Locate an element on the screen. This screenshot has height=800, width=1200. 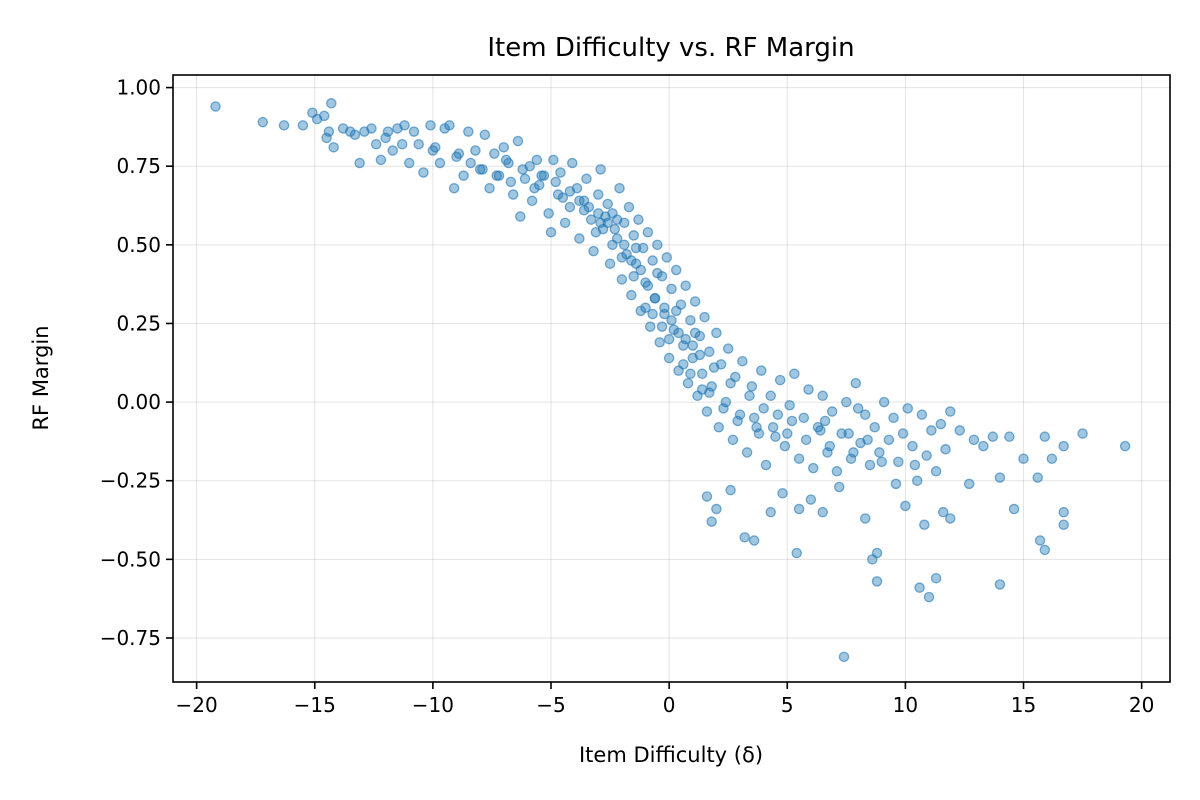
y-axis-label: RF Margin is located at coordinates (41, 377).